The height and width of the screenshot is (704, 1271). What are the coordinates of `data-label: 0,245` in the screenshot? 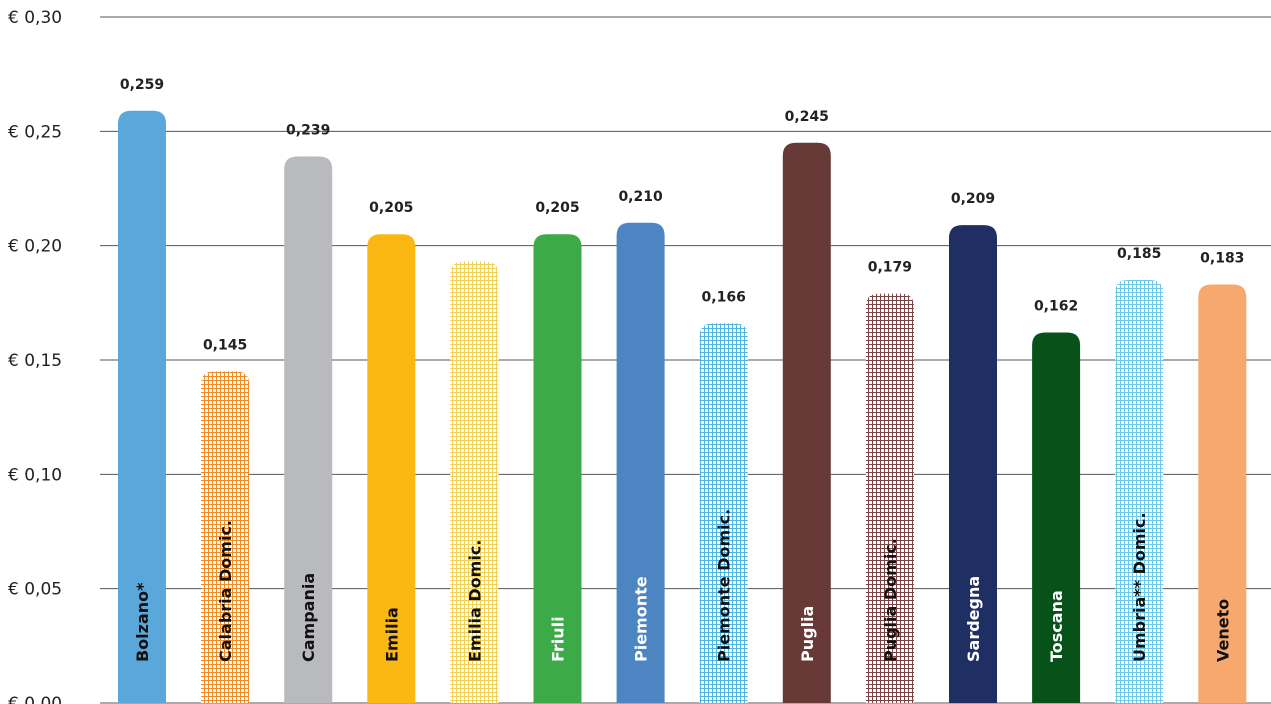 It's located at (807, 117).